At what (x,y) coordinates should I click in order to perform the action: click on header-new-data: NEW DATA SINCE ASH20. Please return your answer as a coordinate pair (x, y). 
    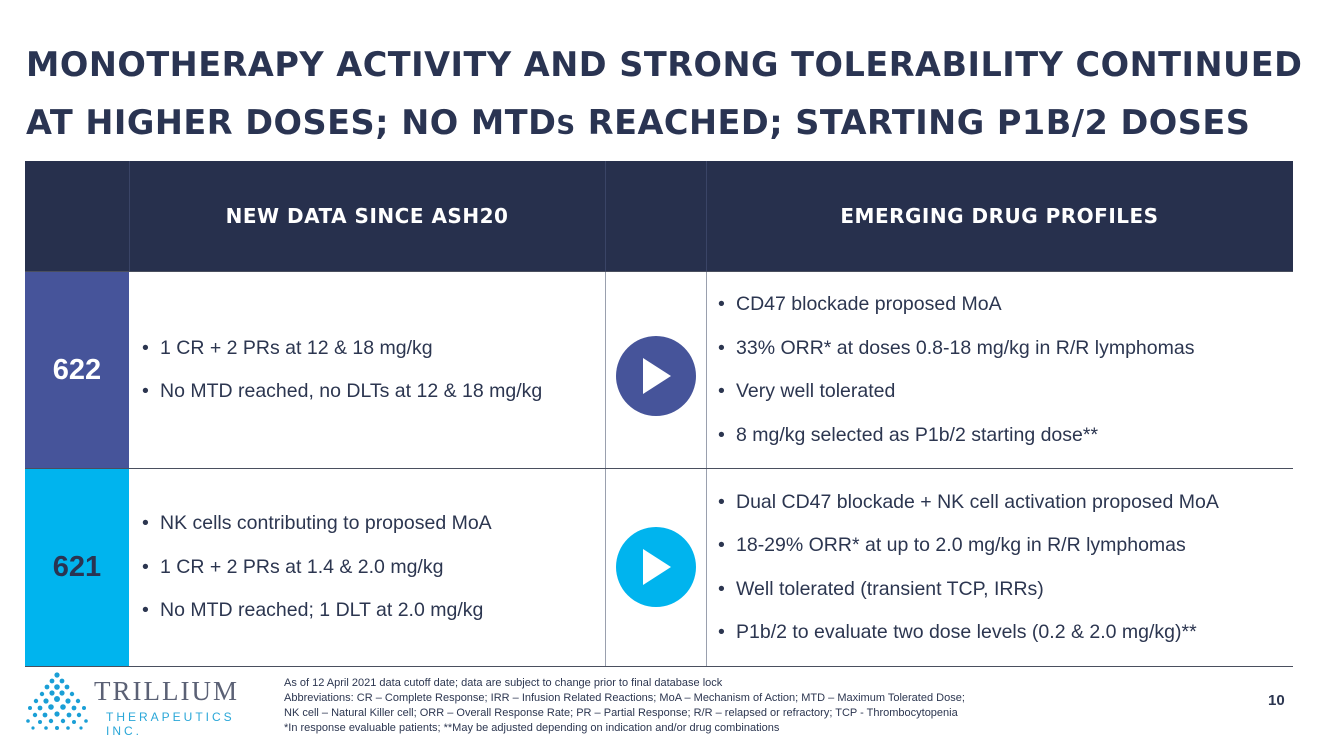
    Looking at the image, I should click on (367, 216).